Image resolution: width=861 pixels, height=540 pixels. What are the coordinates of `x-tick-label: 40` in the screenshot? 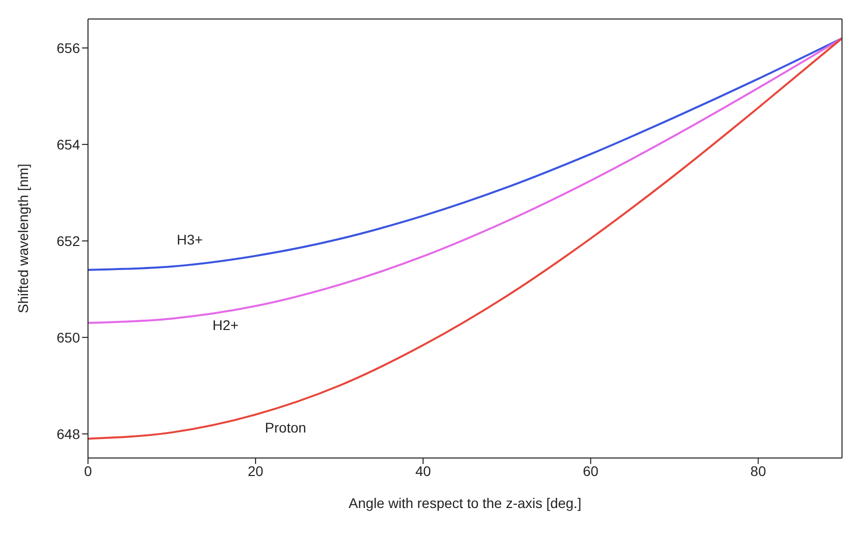 It's located at (423, 470).